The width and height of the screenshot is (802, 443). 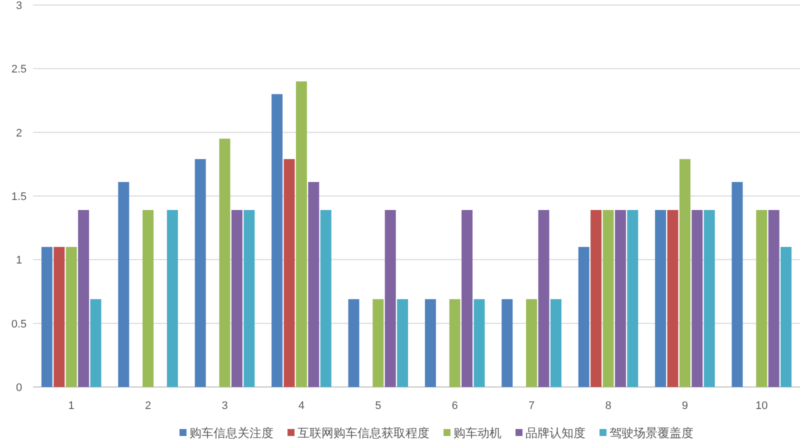 I want to click on x-tick-label: 2, so click(x=148, y=406).